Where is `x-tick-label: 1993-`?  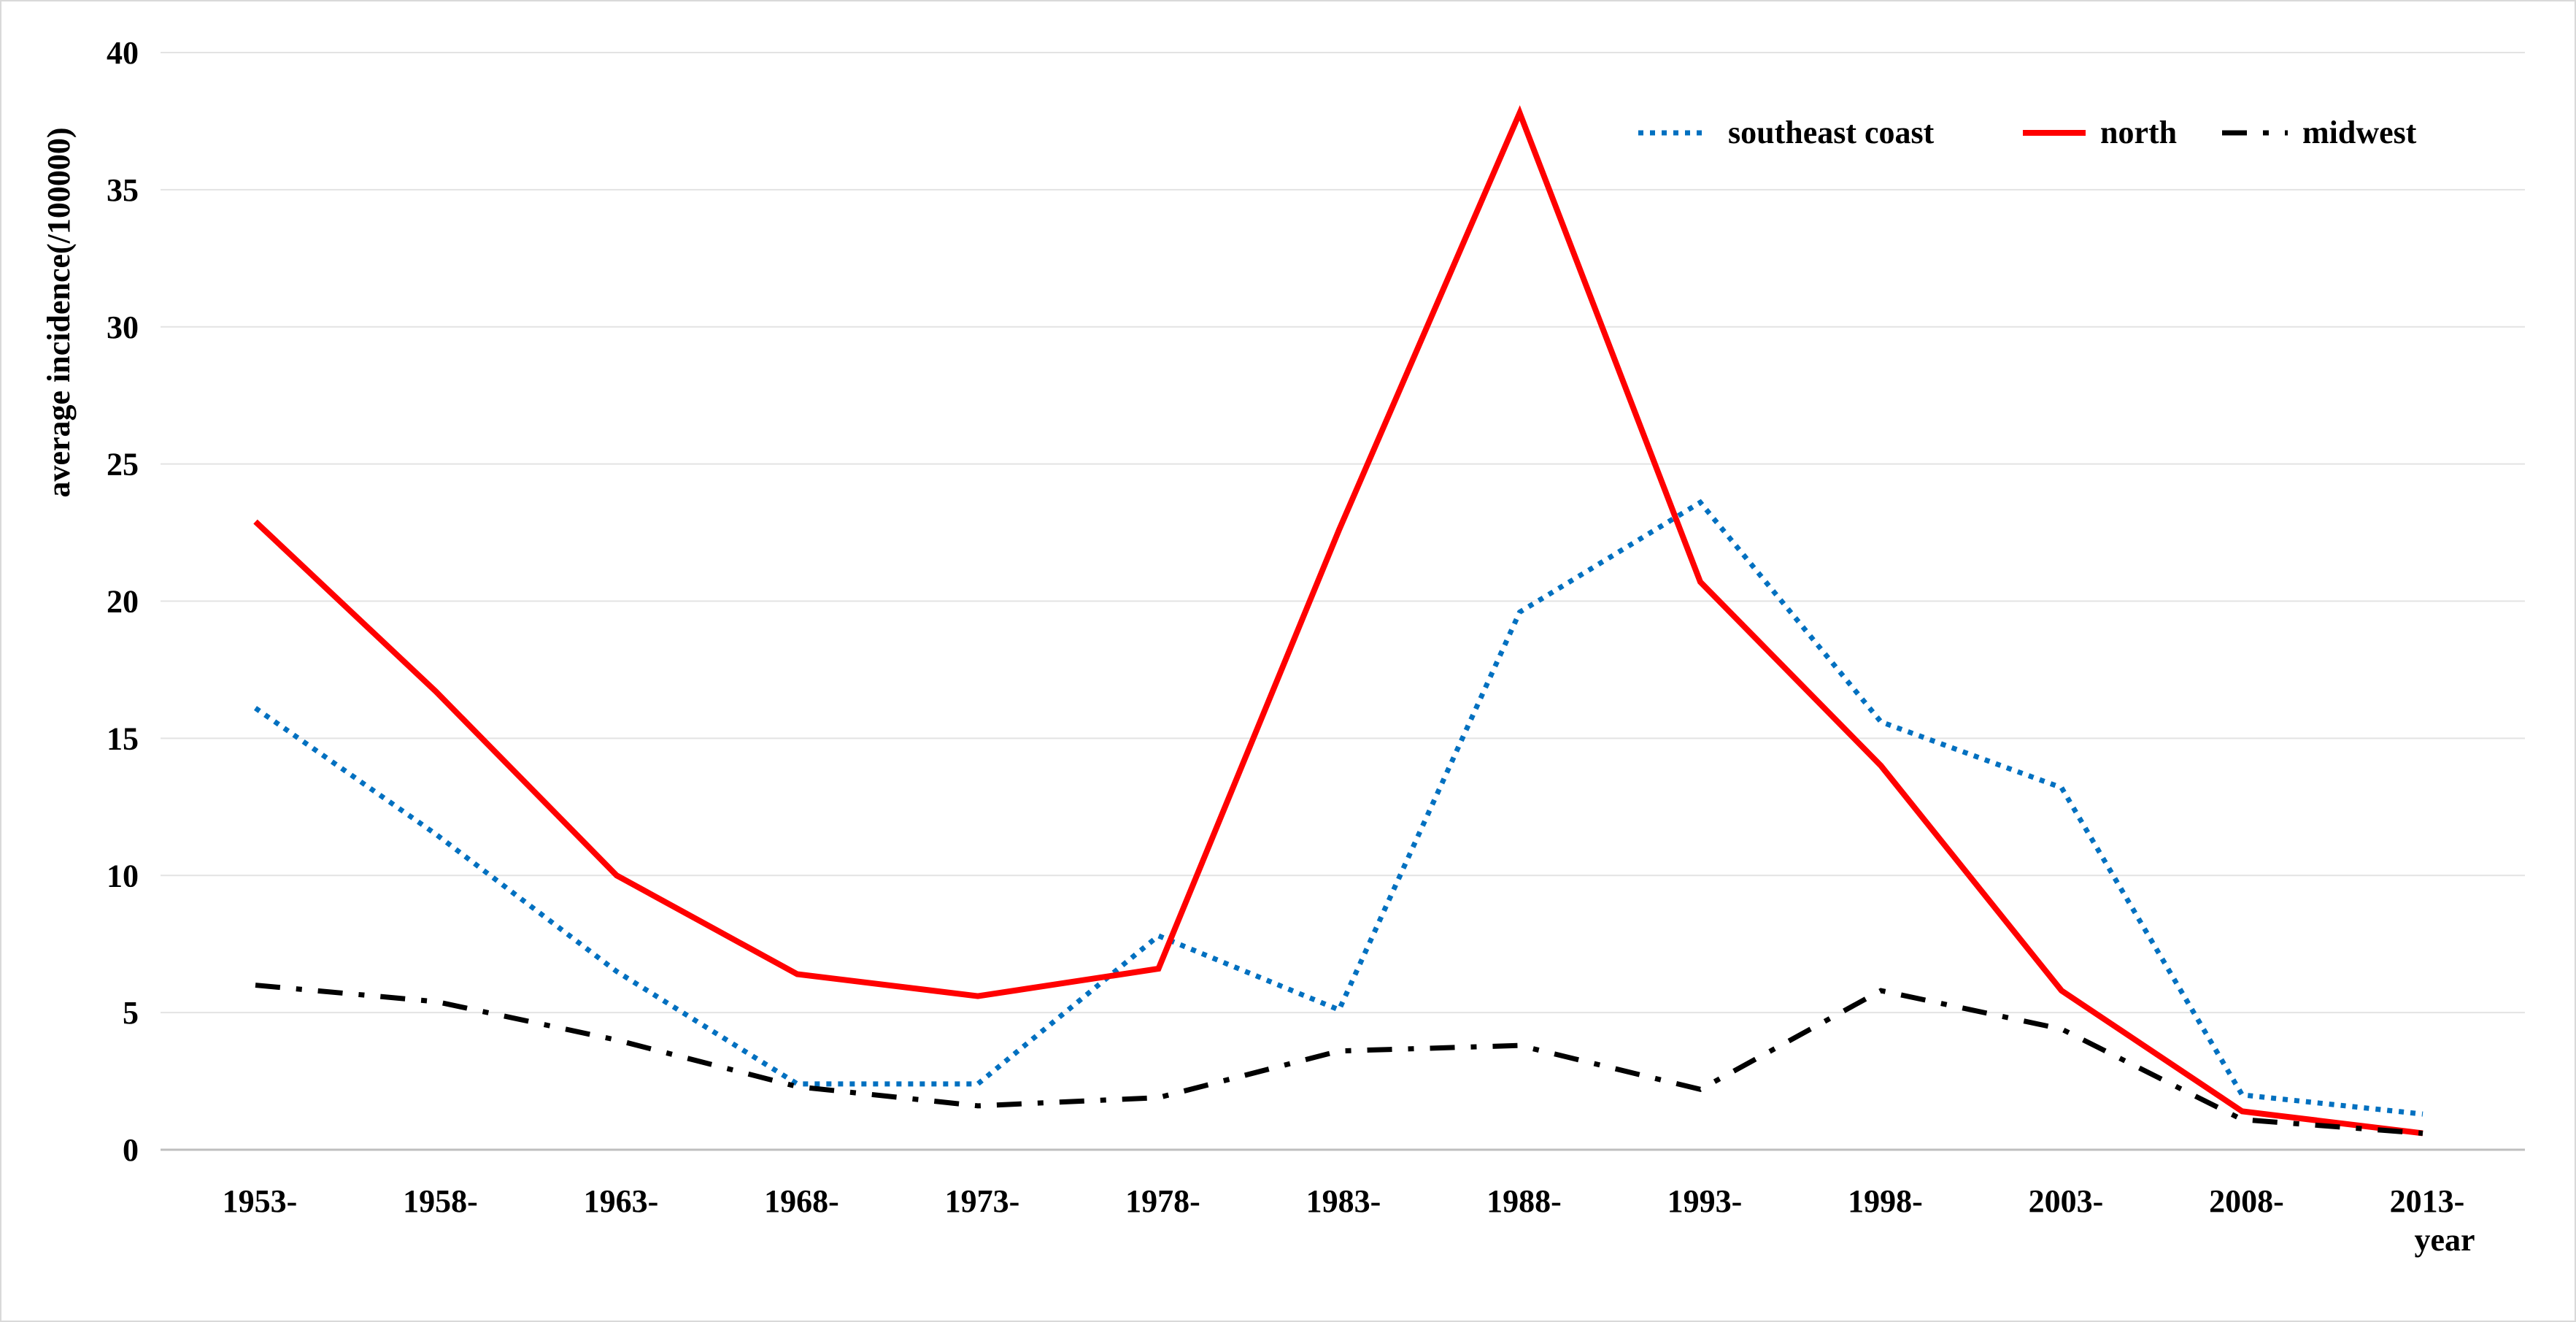
x-tick-label: 1993- is located at coordinates (1705, 1201).